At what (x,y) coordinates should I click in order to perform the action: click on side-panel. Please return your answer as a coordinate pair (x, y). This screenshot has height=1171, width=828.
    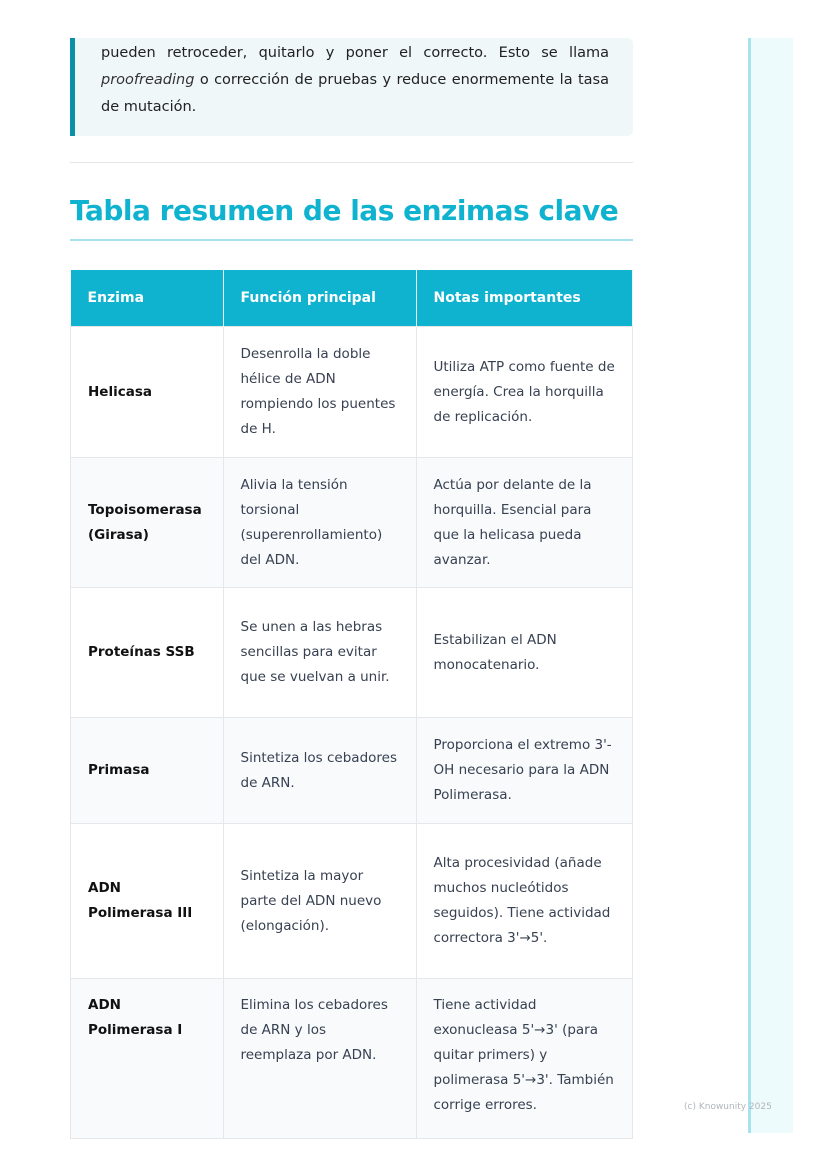
    Looking at the image, I should click on (770, 585).